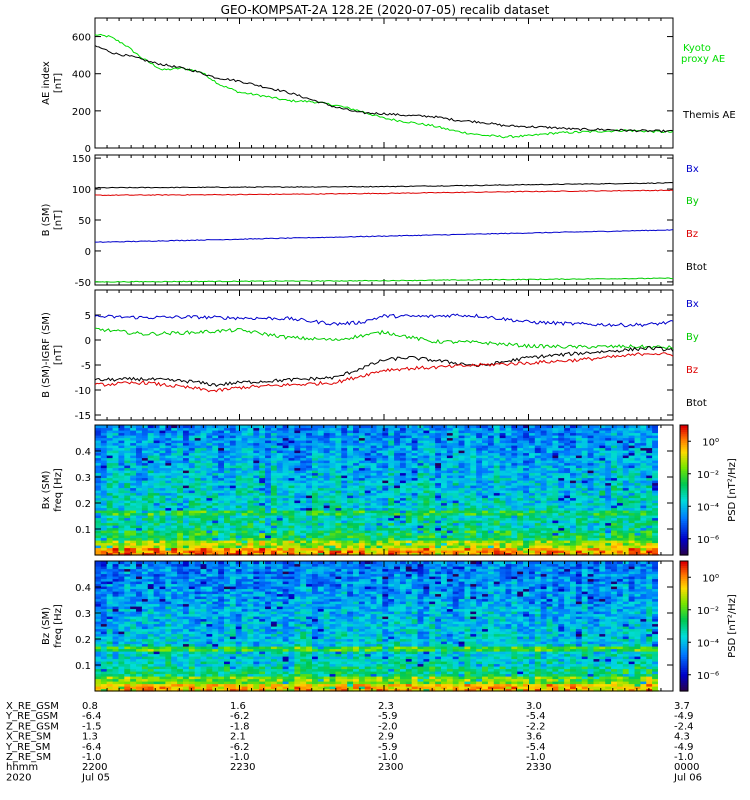 The image size is (750, 800). Describe the element at coordinates (46, 83) in the screenshot. I see `y-axis-label: AE index` at that location.